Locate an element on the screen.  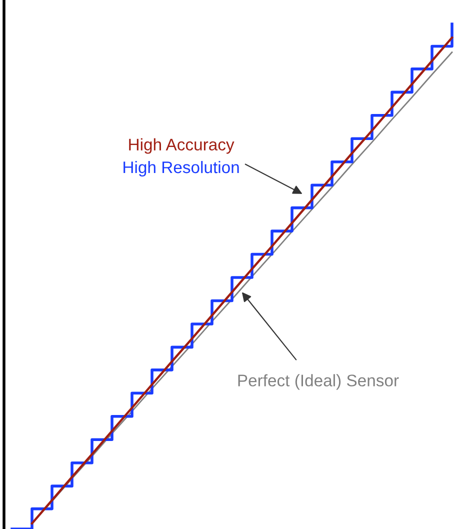
text: High Resolution is located at coordinates (181, 168).